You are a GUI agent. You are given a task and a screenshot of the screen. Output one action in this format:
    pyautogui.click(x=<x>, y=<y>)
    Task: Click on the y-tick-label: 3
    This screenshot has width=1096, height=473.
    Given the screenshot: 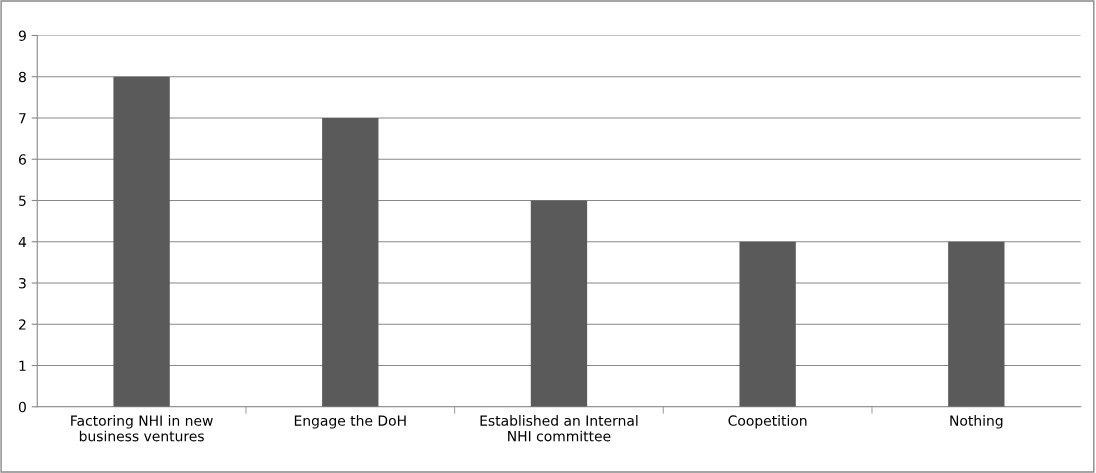 What is the action you would take?
    pyautogui.click(x=22, y=283)
    